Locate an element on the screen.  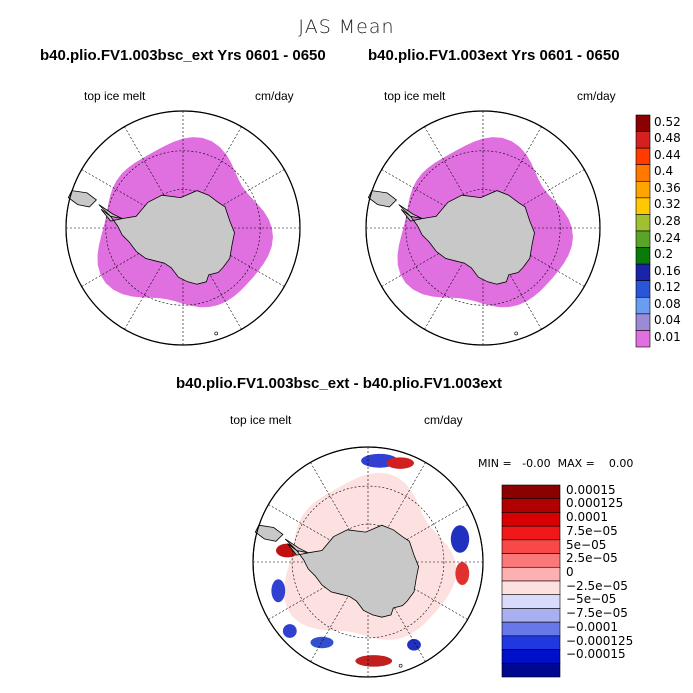
diff-panel-units-label: cm/day is located at coordinates (443, 420).